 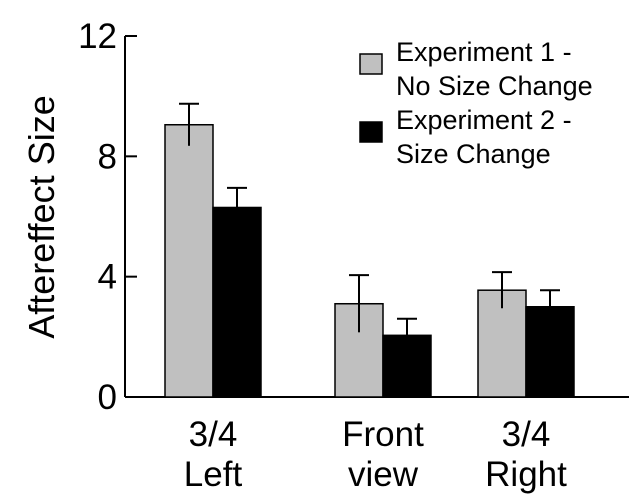 What do you see at coordinates (383, 474) in the screenshot?
I see `category-label: view` at bounding box center [383, 474].